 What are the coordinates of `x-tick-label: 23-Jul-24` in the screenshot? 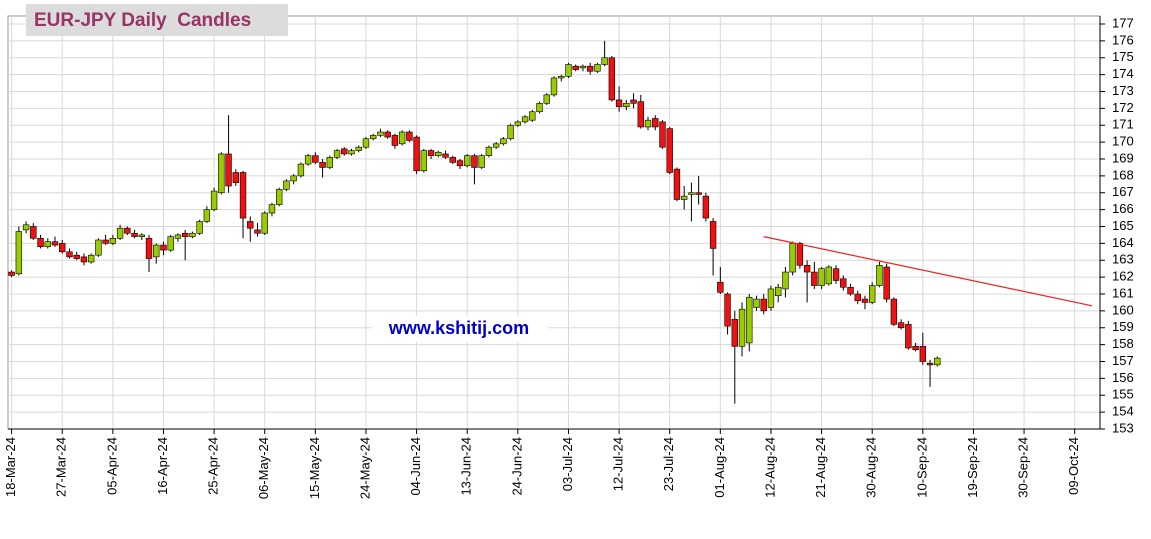 It's located at (668, 464).